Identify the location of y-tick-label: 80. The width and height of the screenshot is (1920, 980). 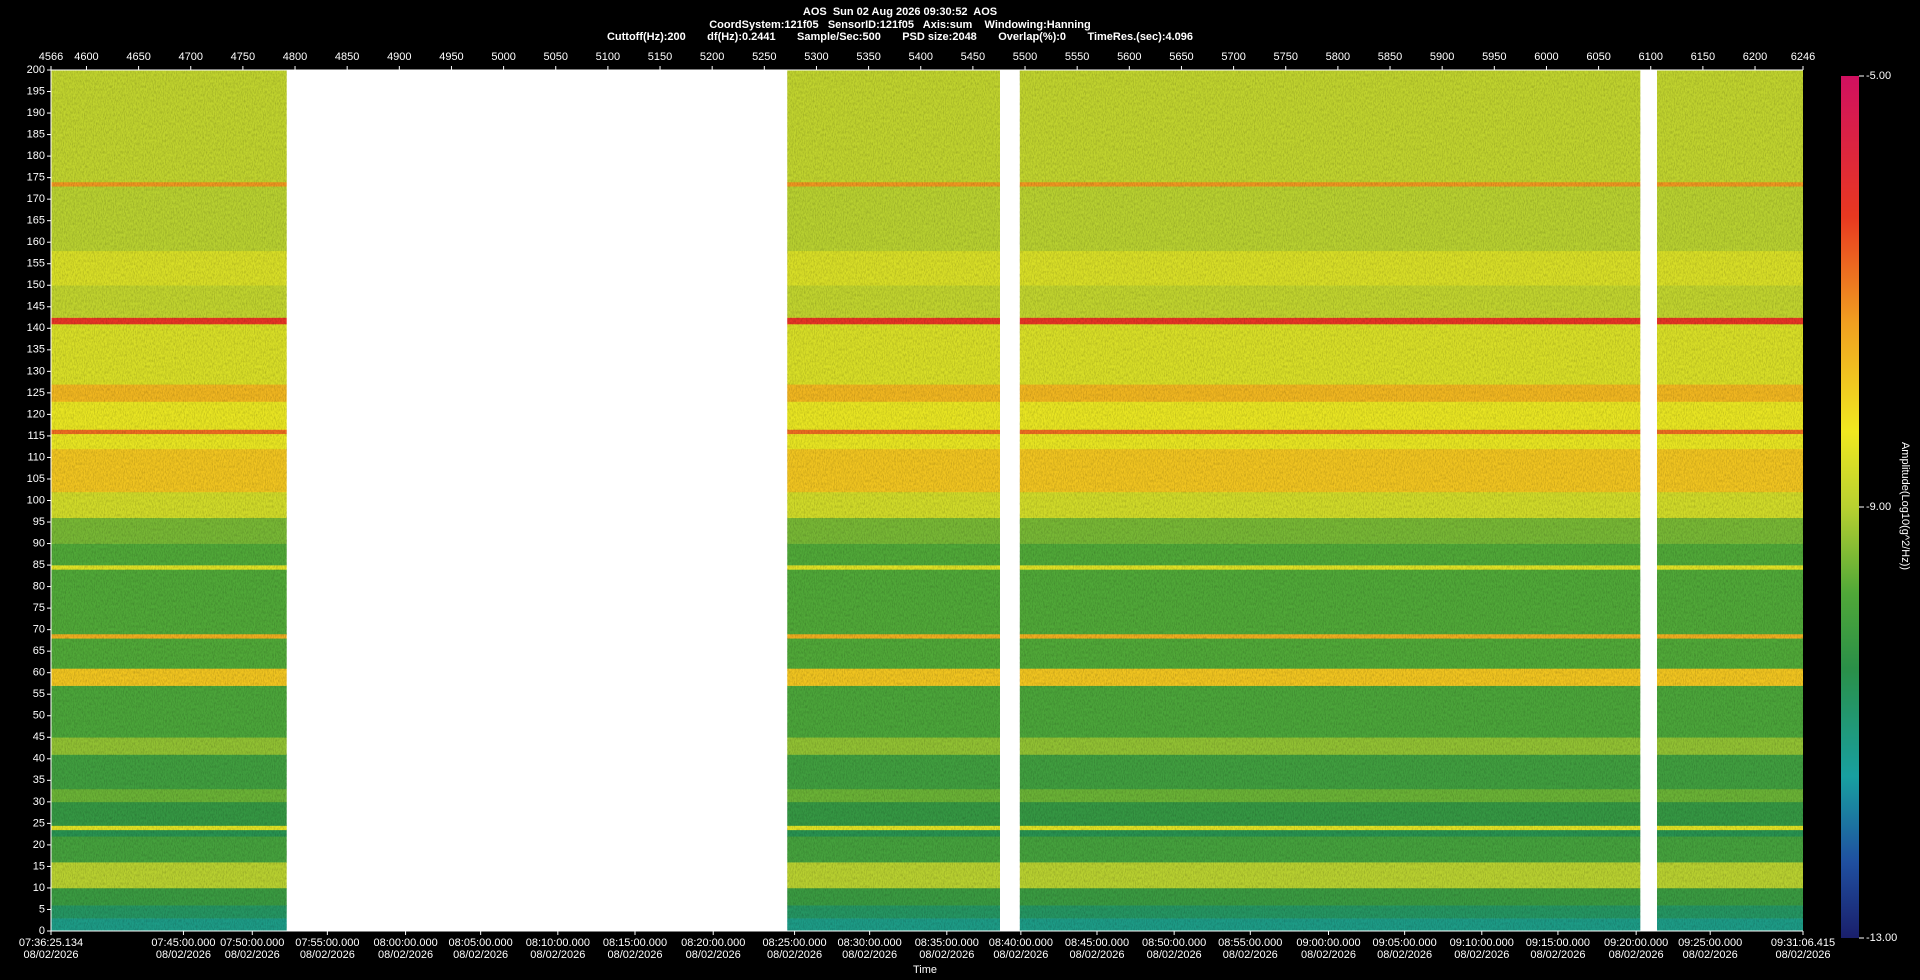
(39, 587).